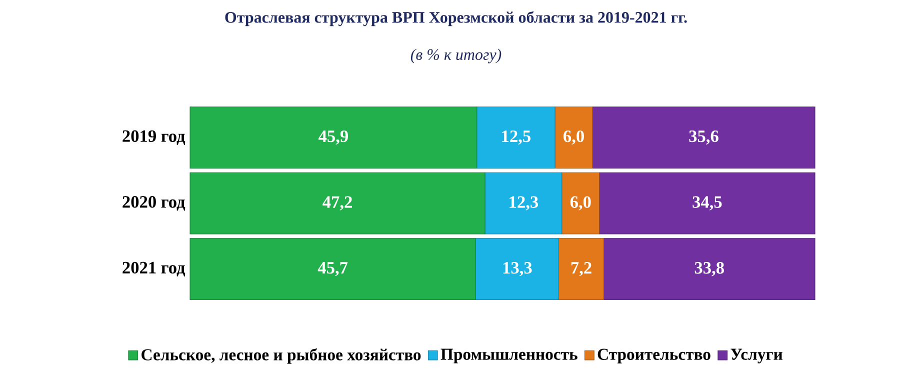  What do you see at coordinates (509, 356) in the screenshot?
I see `legend-label: Промышленность` at bounding box center [509, 356].